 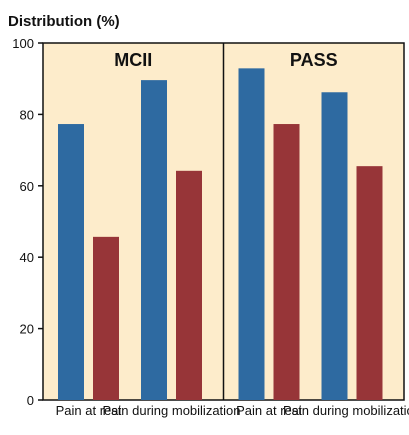 I want to click on bar-panel0-cat0-series1, so click(x=106, y=318).